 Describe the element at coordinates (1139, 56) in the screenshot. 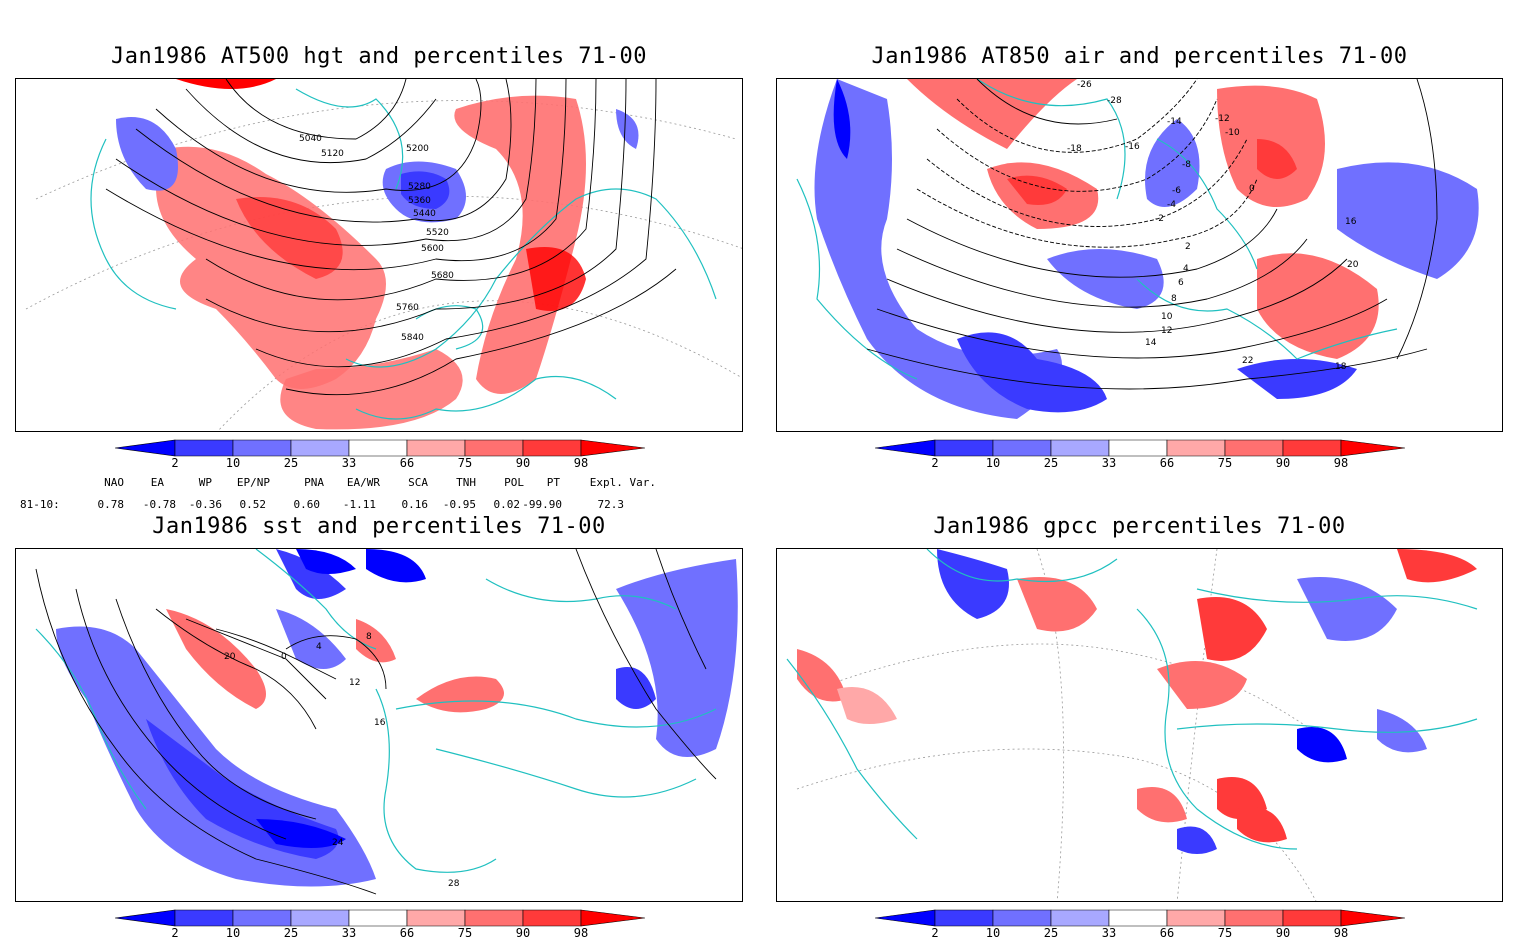

I see `panel-title-air850: Jan1986 AT850 air and percentiles 71-00` at that location.